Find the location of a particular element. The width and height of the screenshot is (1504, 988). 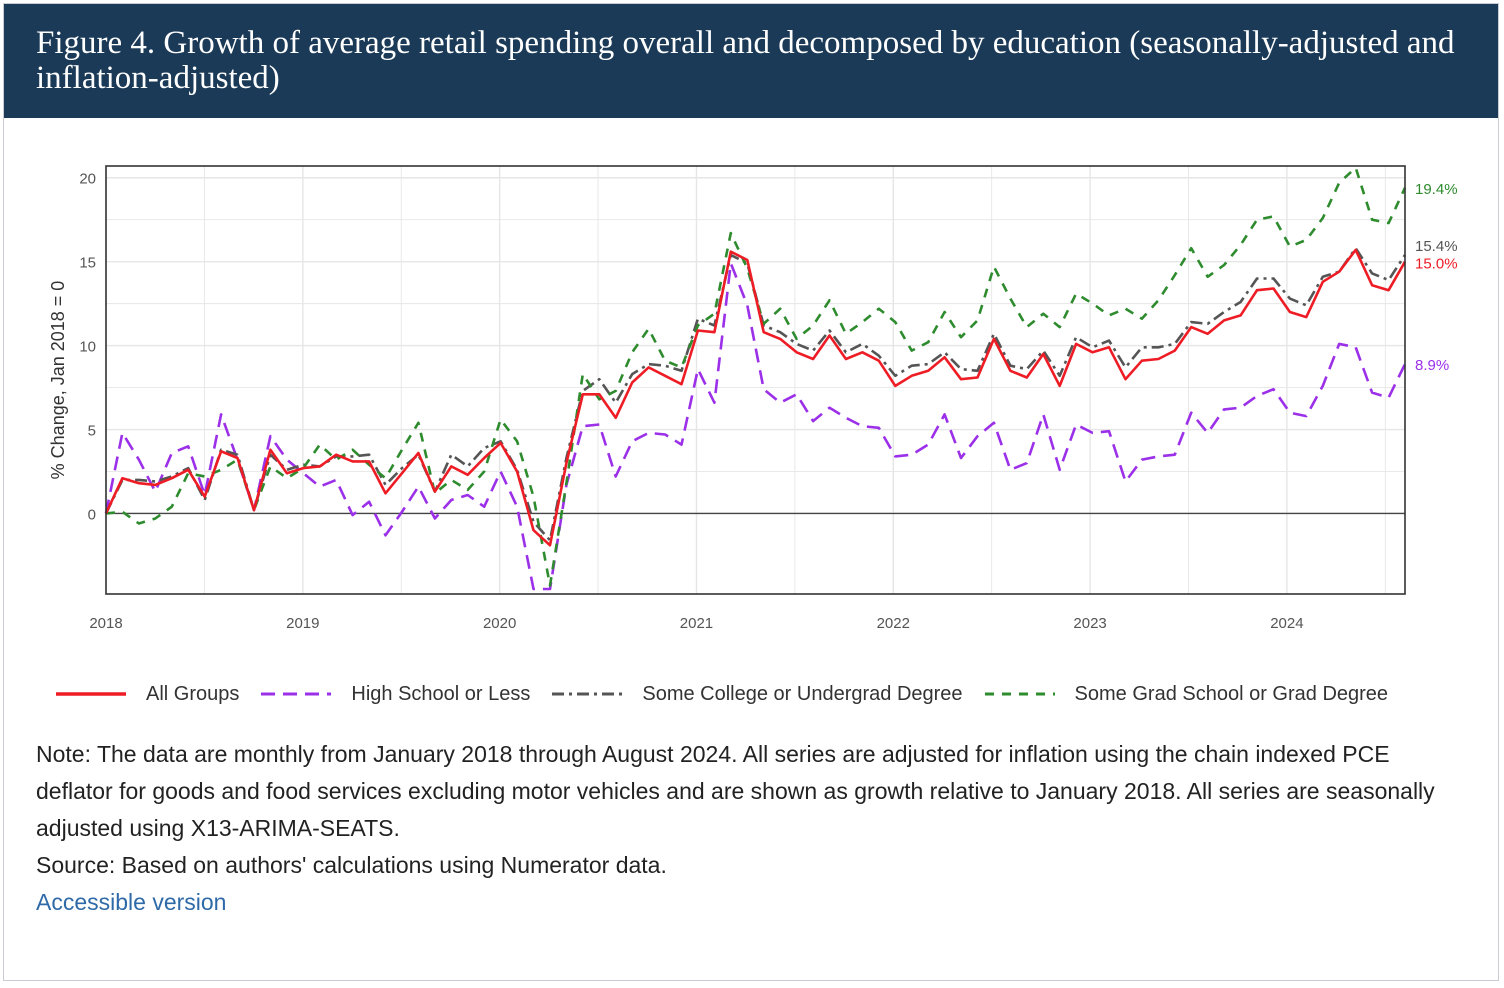

legend-item-all-groups: All Groups is located at coordinates (146, 694).